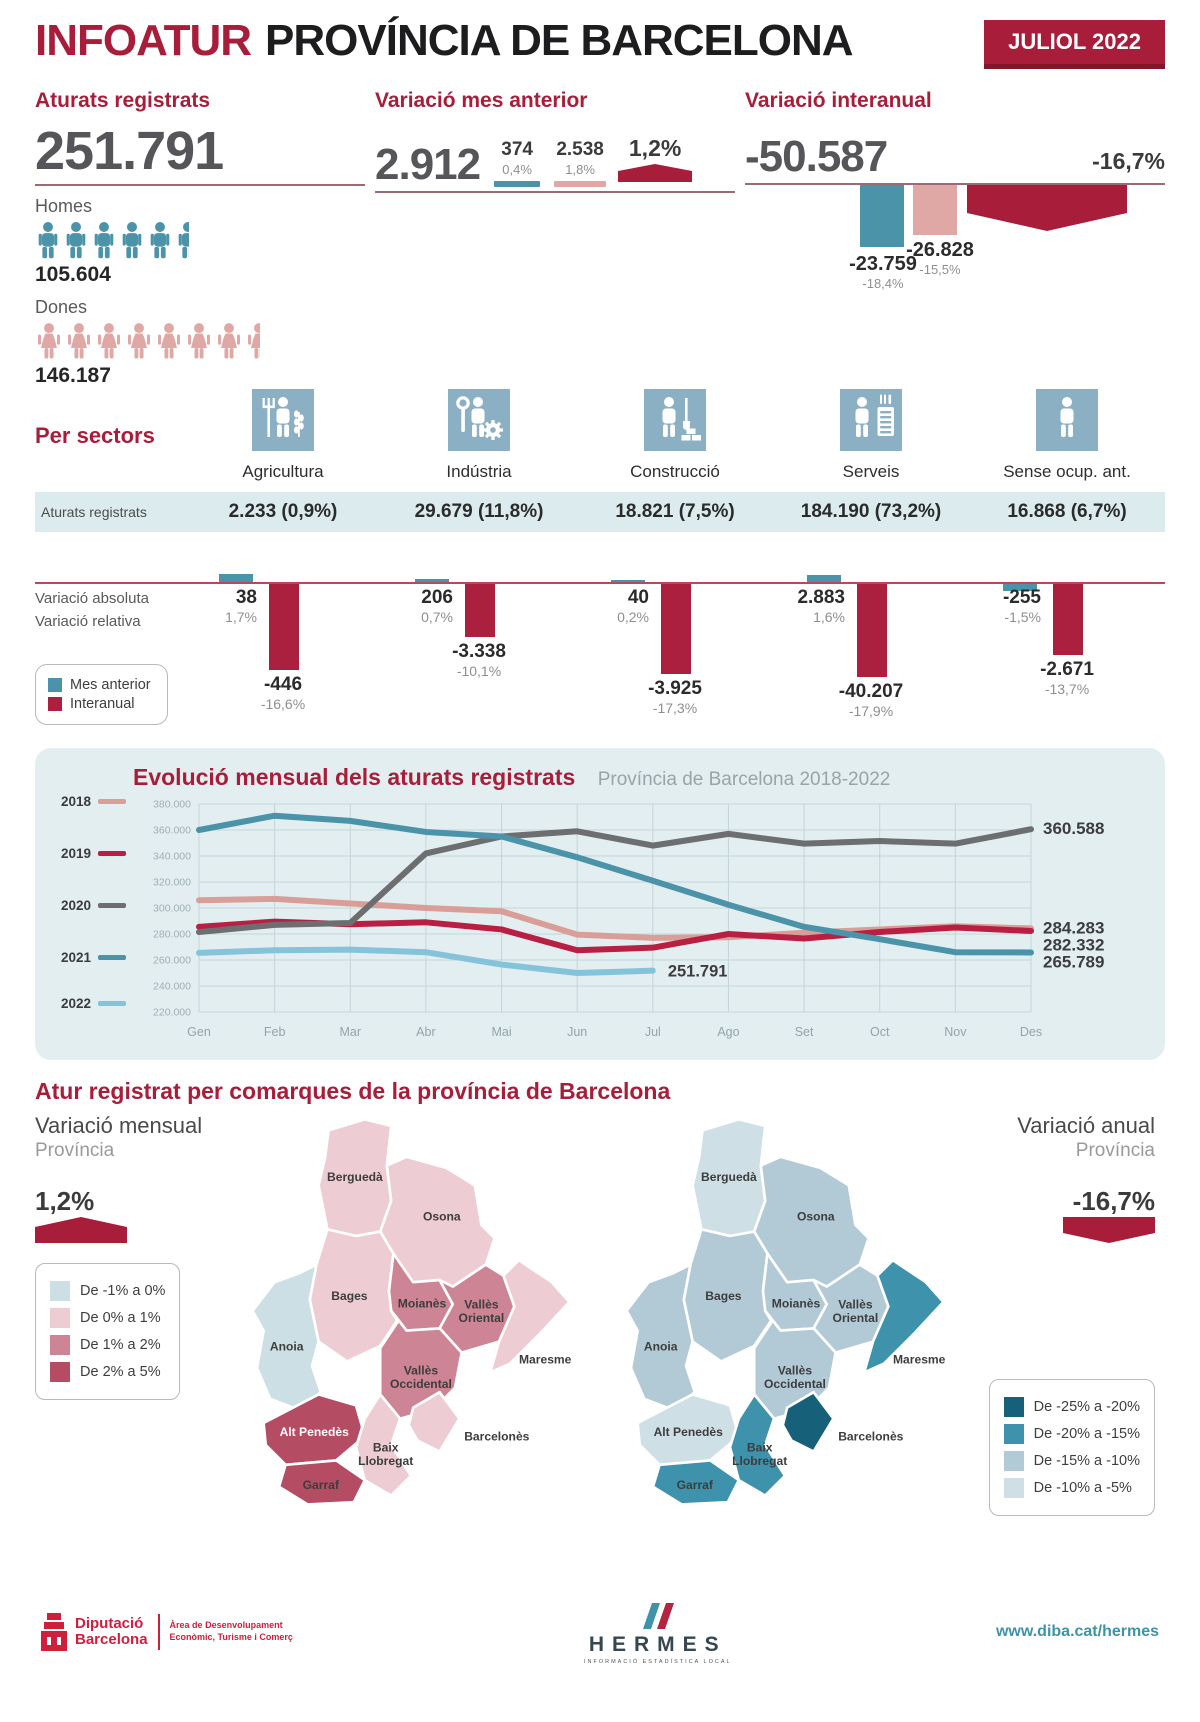 This screenshot has width=1200, height=1722. What do you see at coordinates (517, 149) in the screenshot?
I see `monthly-homes-abs: 374` at bounding box center [517, 149].